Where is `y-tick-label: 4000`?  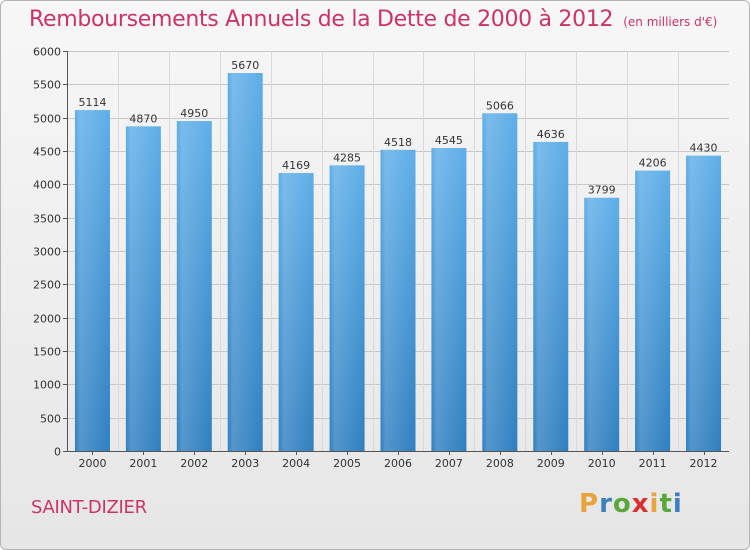 y-tick-label: 4000 is located at coordinates (47, 185).